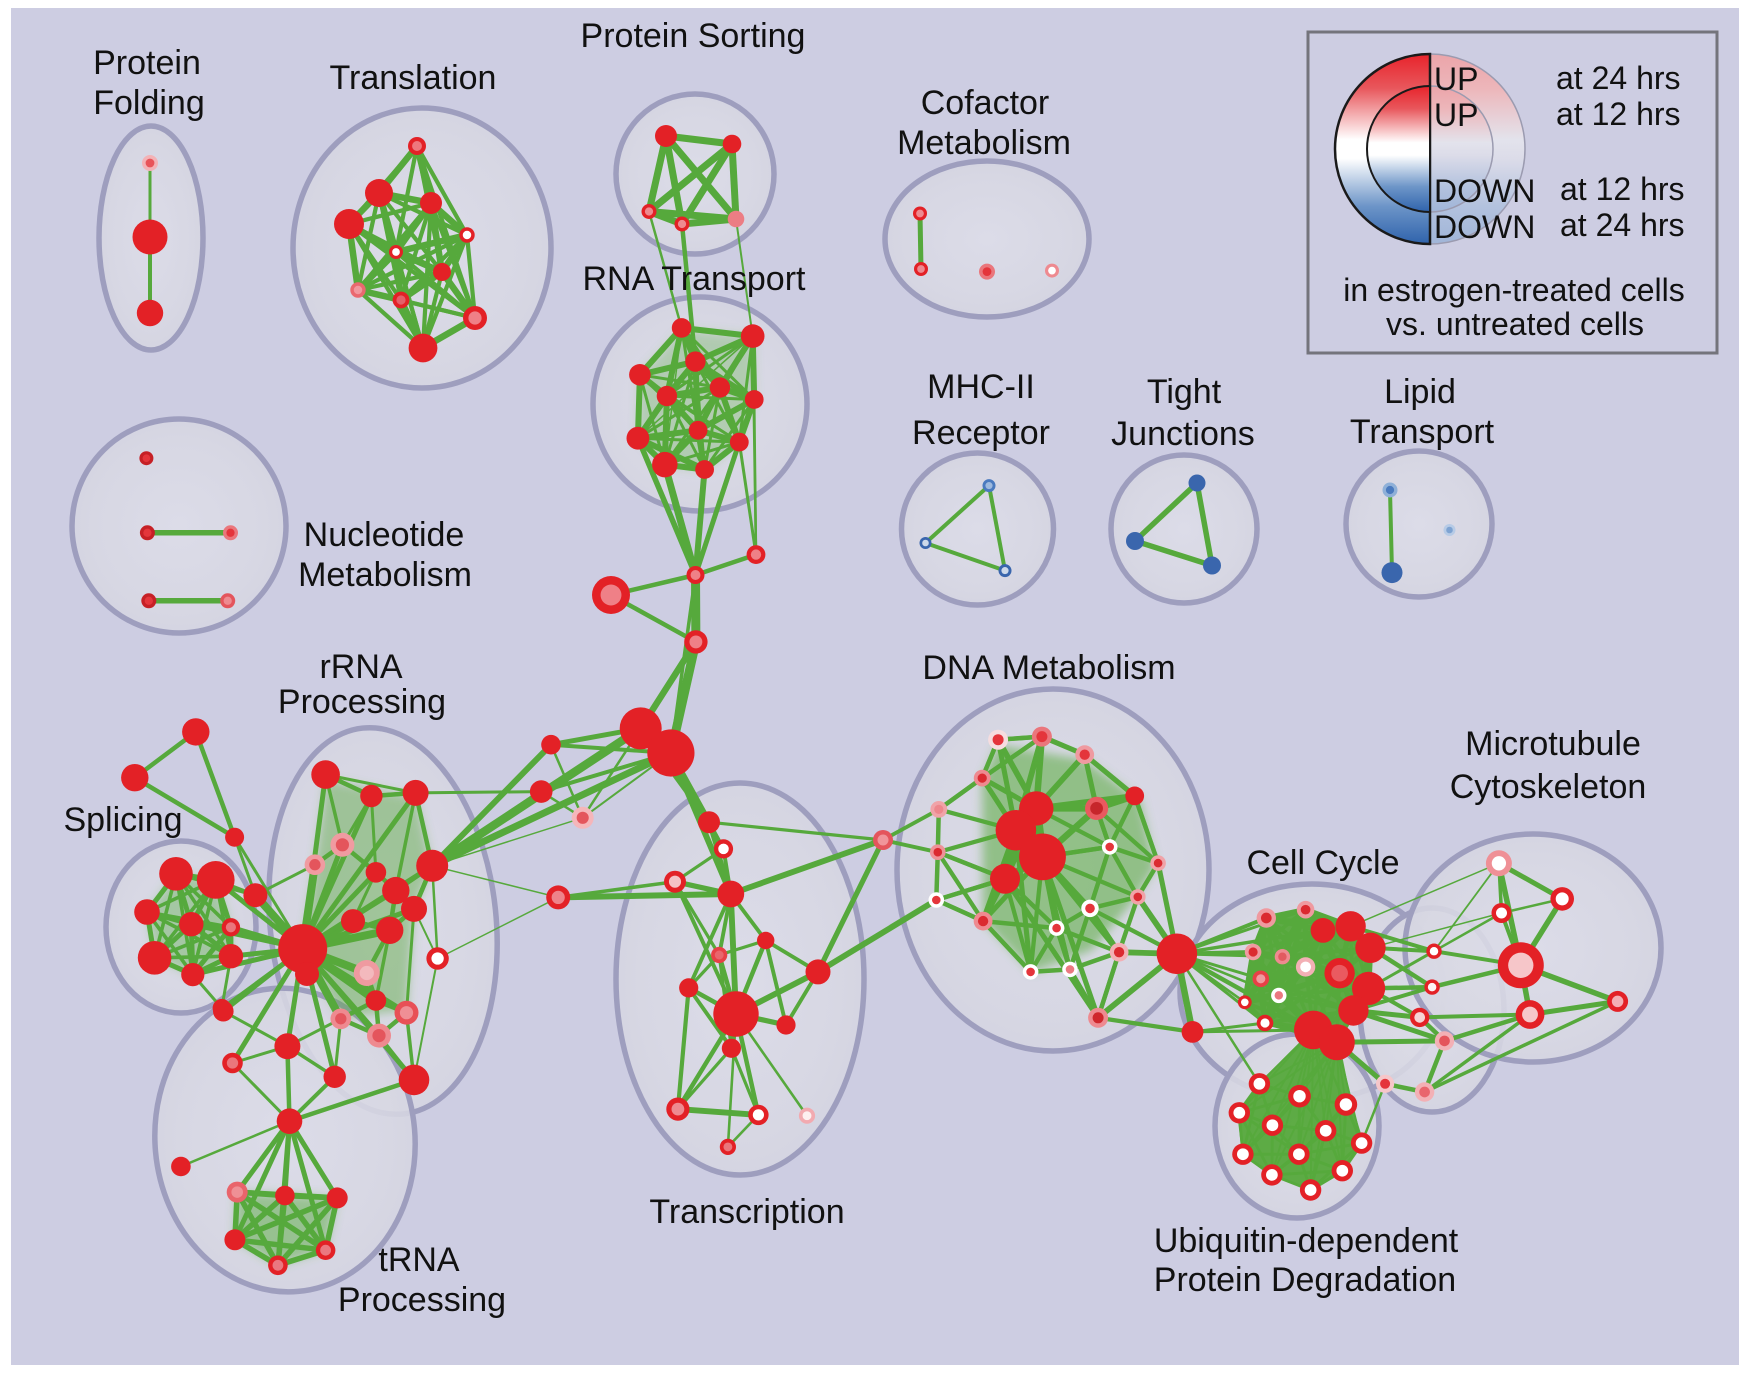 Image resolution: width=1750 pixels, height=1376 pixels. What do you see at coordinates (985, 103) in the screenshot?
I see `svg-text: Cofactor` at bounding box center [985, 103].